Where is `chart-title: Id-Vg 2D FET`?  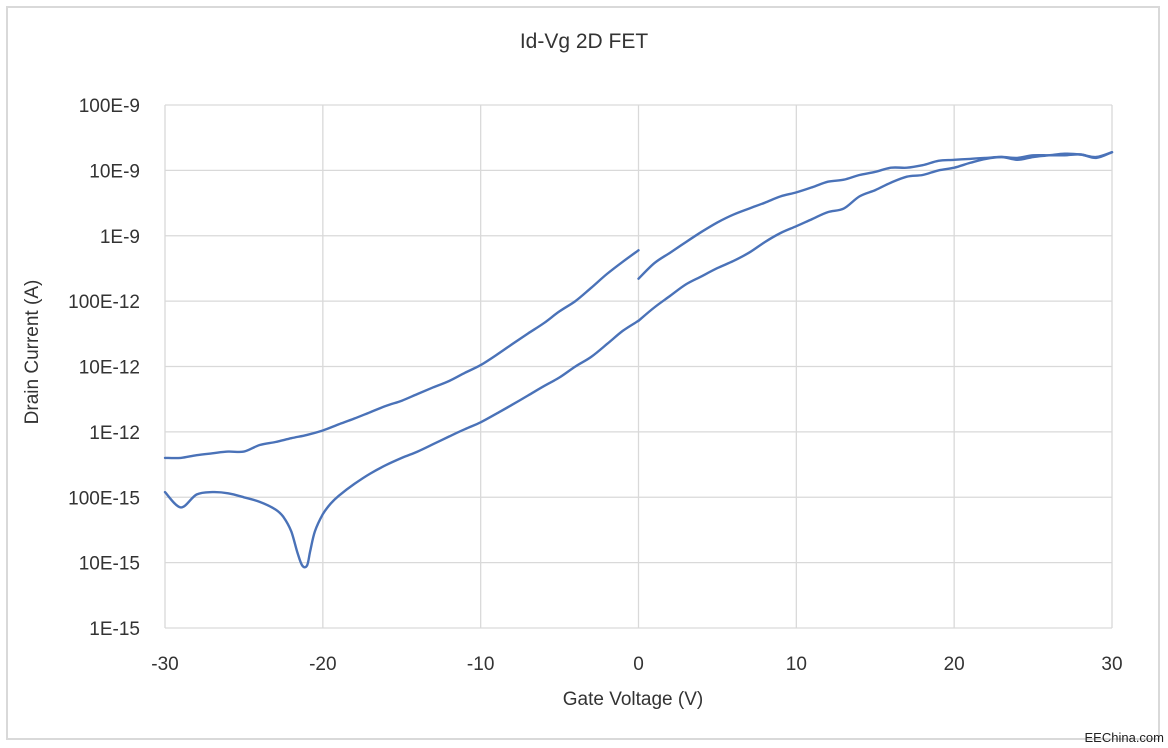 chart-title: Id-Vg 2D FET is located at coordinates (584, 41).